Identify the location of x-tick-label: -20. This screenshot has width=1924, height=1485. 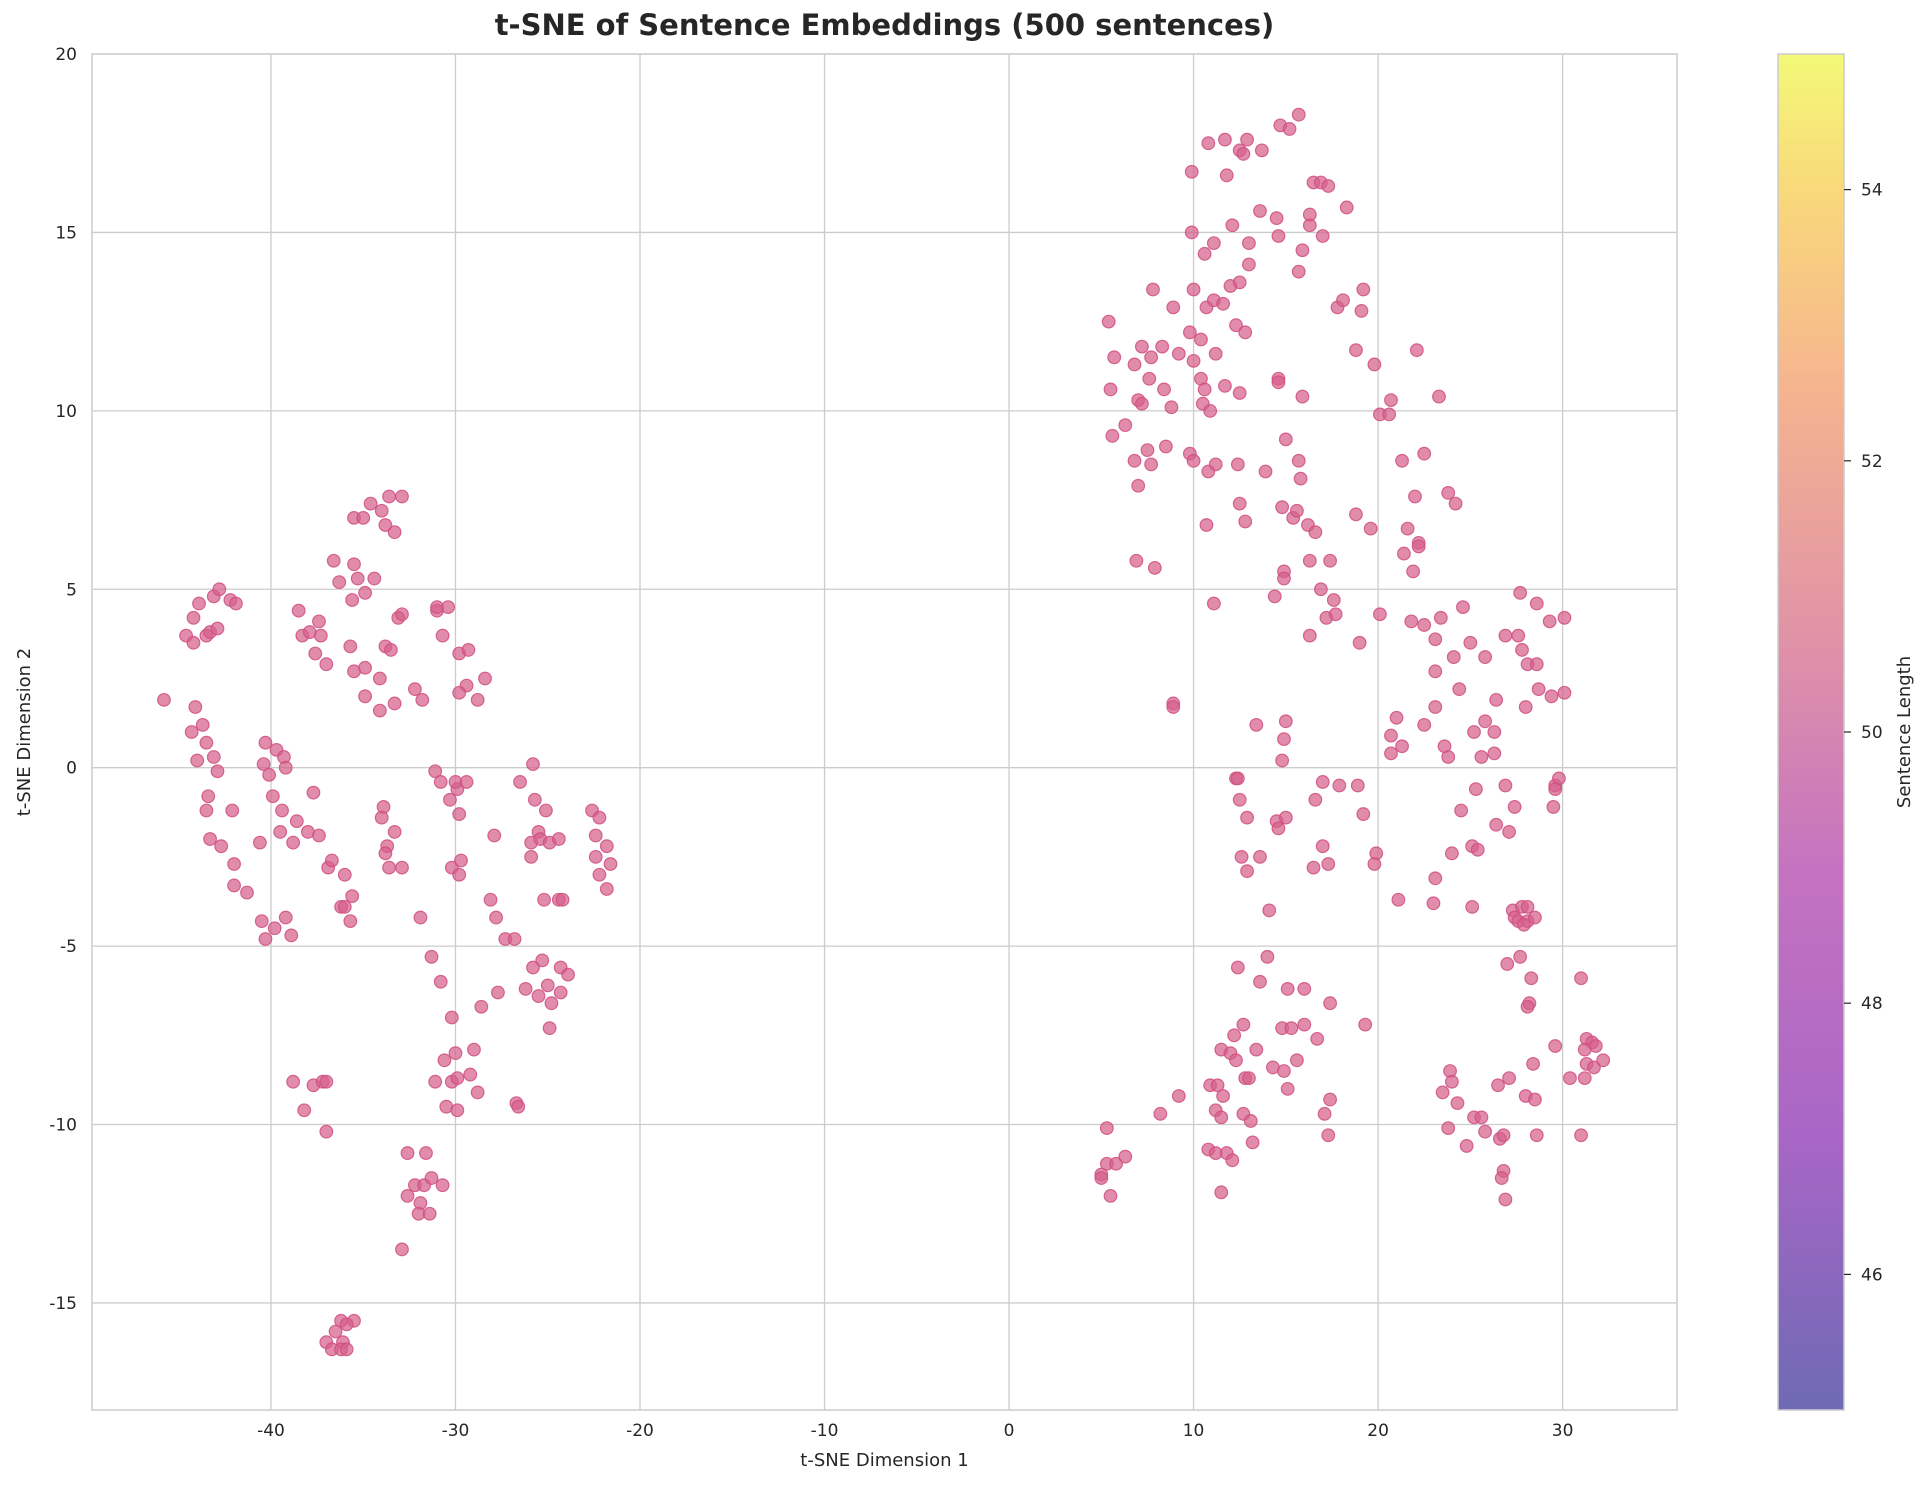
(640, 1431).